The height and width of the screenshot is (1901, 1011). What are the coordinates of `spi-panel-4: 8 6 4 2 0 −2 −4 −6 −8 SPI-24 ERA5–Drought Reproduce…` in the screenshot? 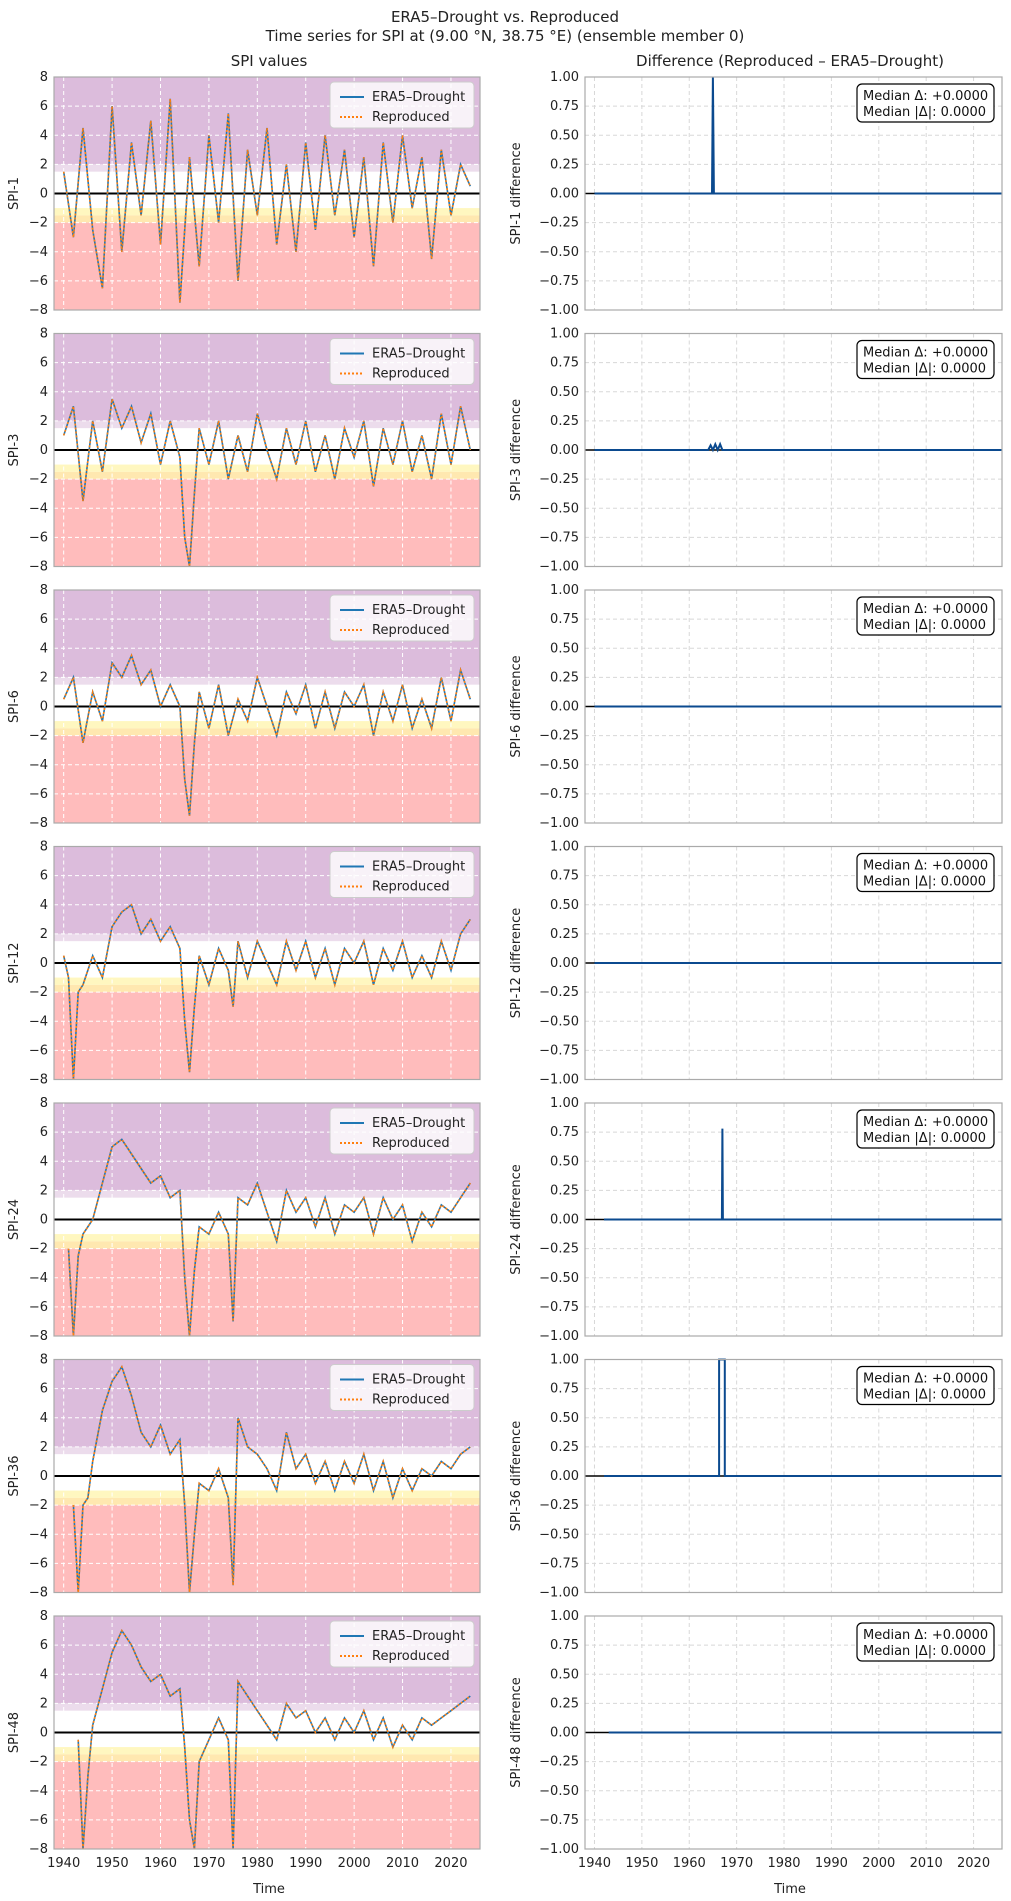 It's located at (244, 1220).